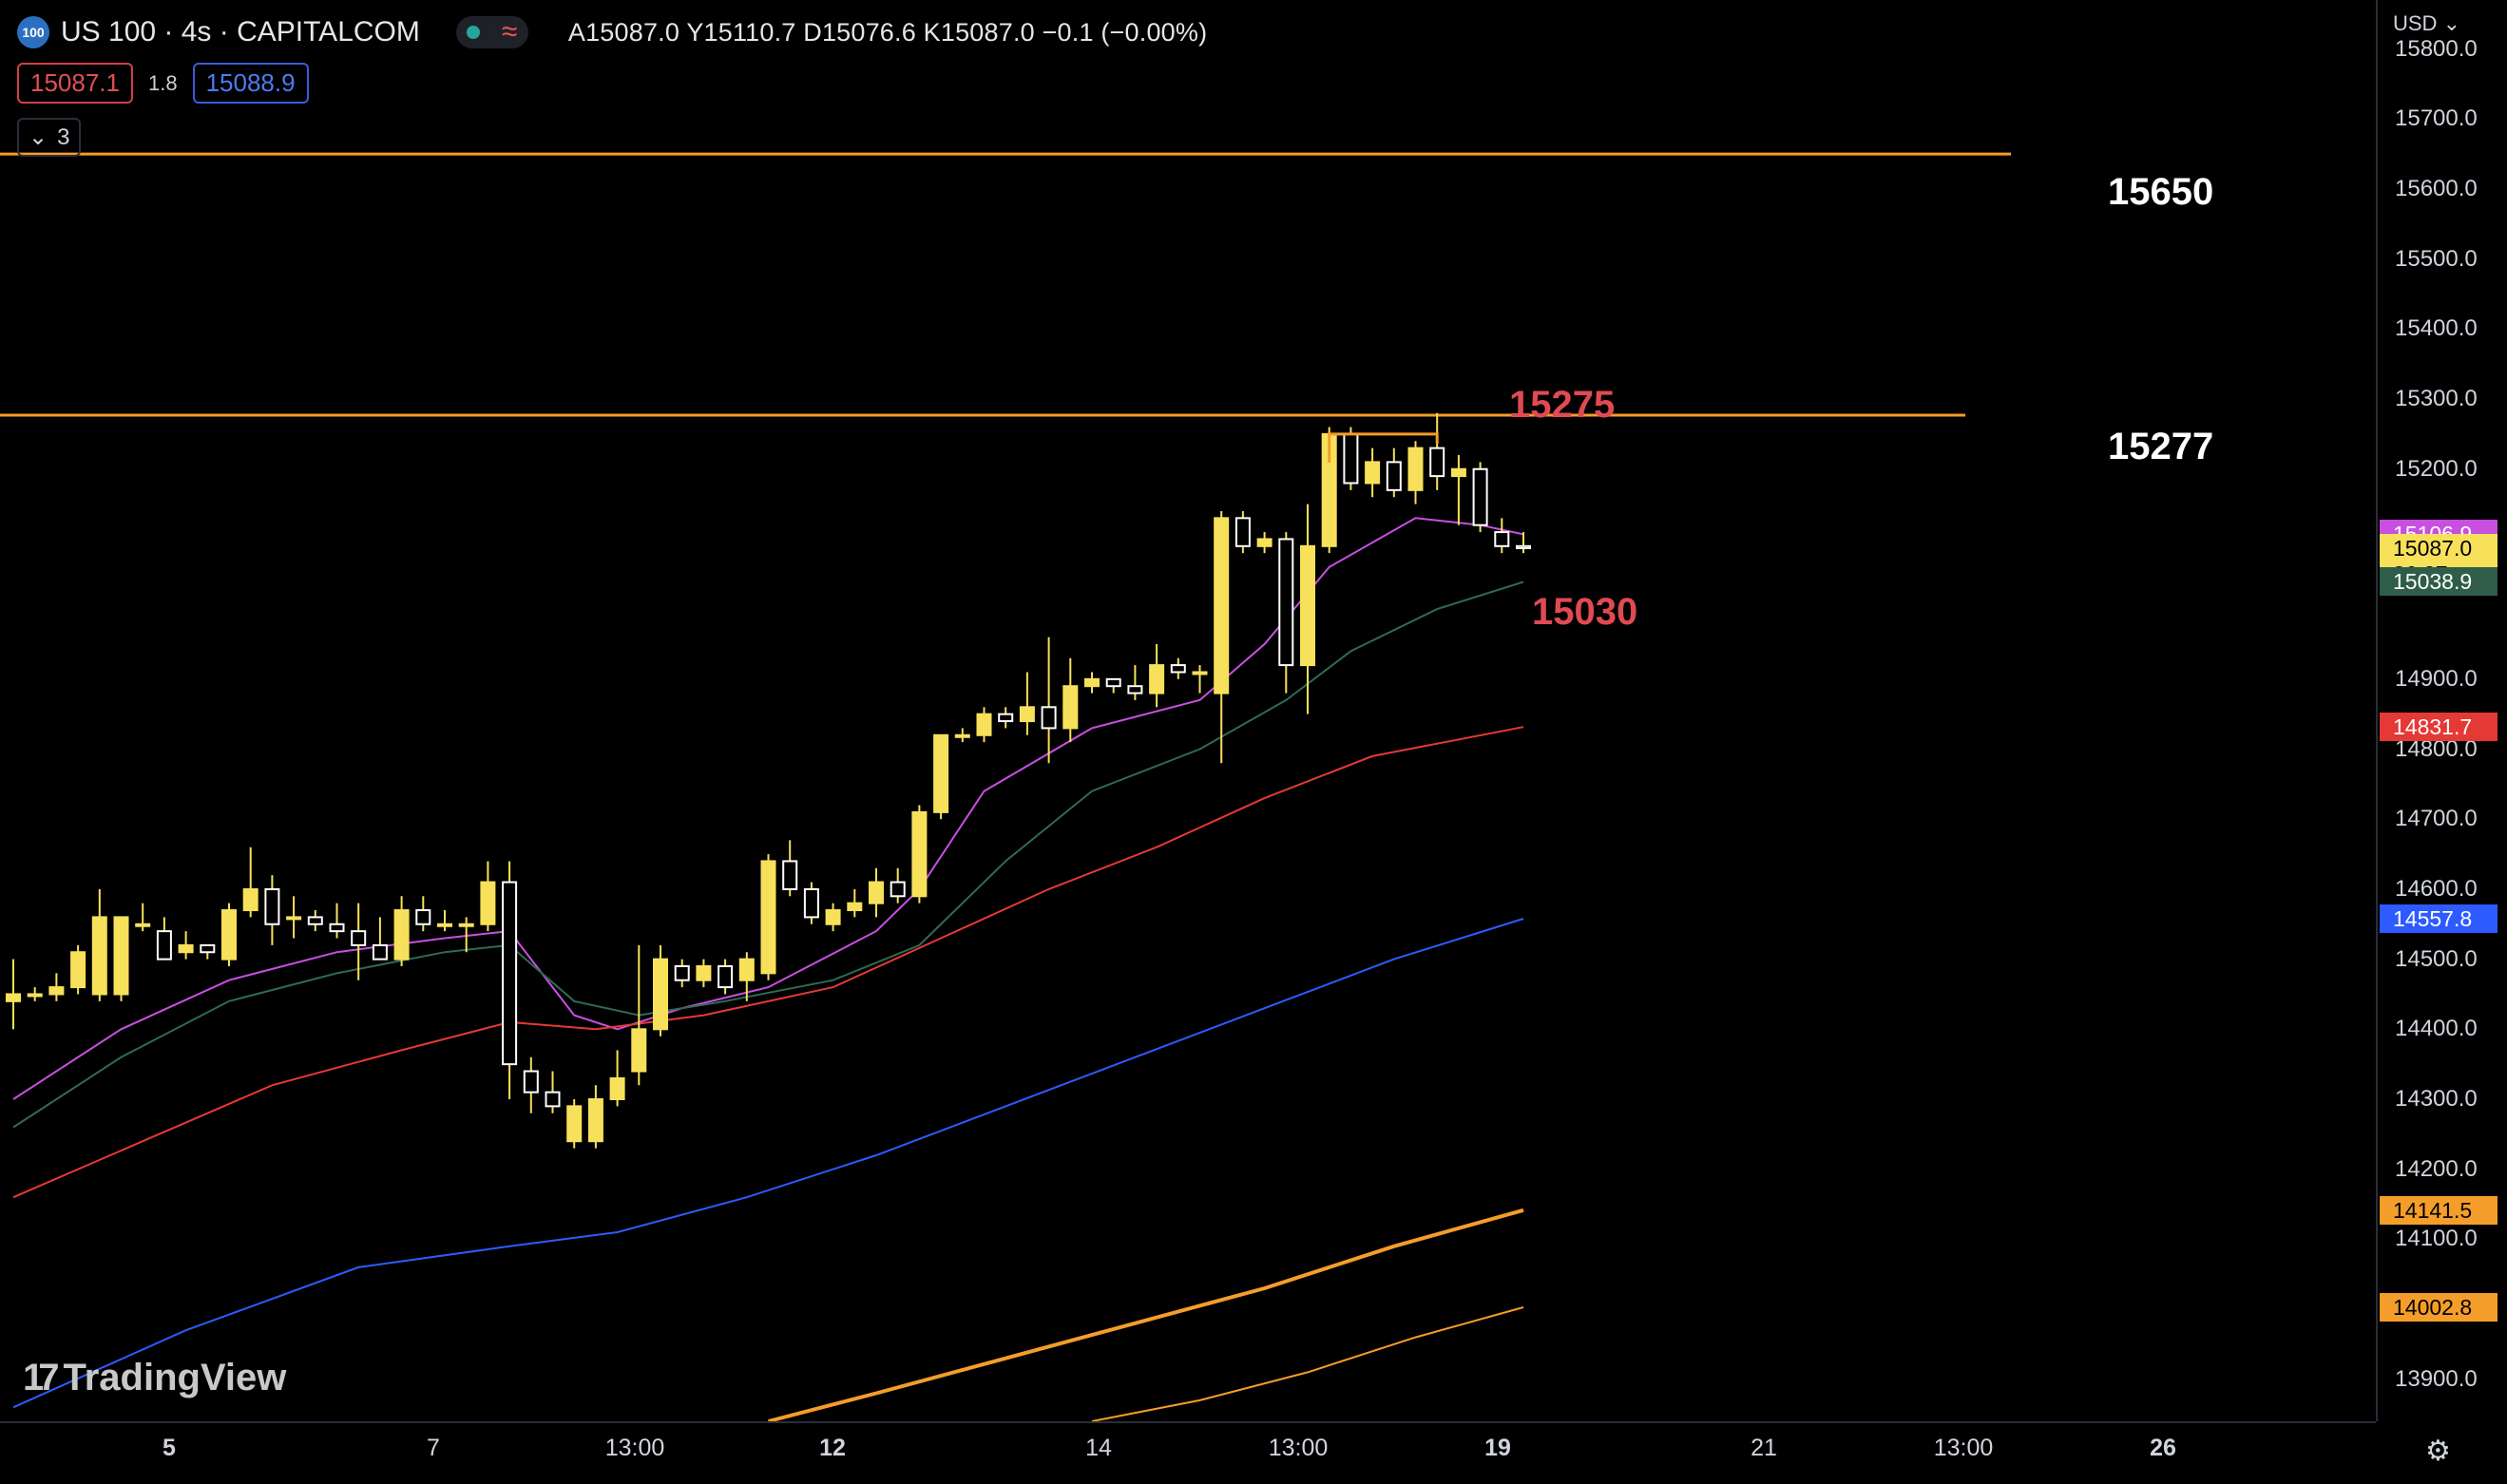  Describe the element at coordinates (2161, 446) in the screenshot. I see `level-label-mid: 15277` at that location.